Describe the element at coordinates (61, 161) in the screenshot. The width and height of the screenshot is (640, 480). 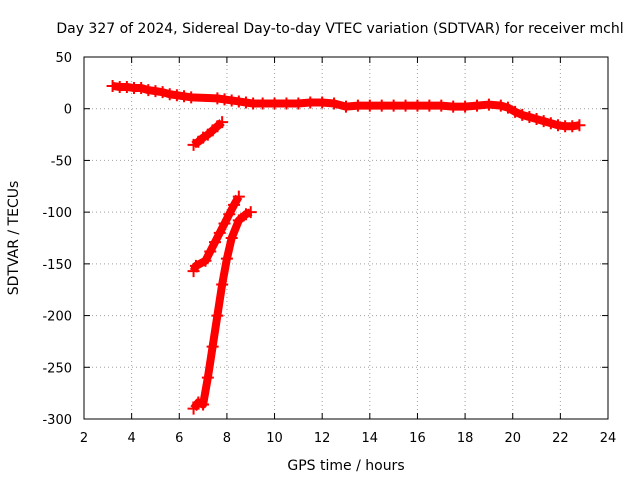
I see `y-tick-label: -50` at that location.